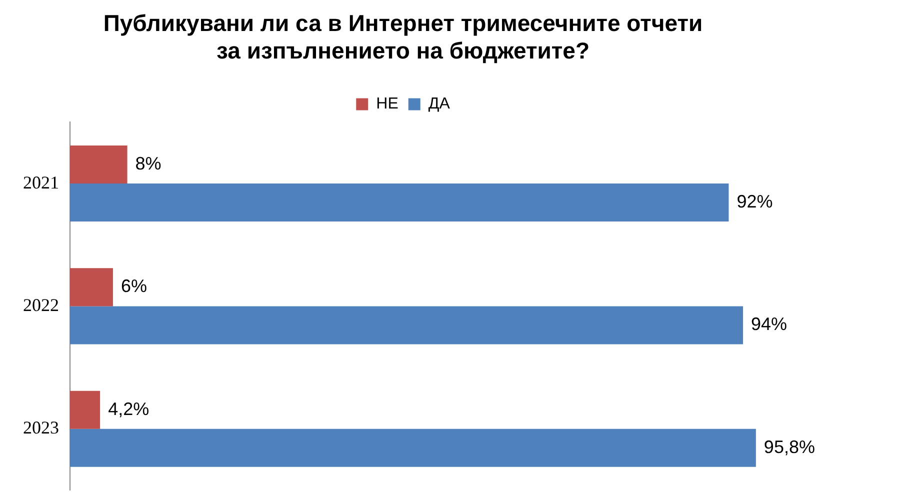 The width and height of the screenshot is (906, 504). What do you see at coordinates (754, 202) in the screenshot?
I see `data-label: 92%` at bounding box center [754, 202].